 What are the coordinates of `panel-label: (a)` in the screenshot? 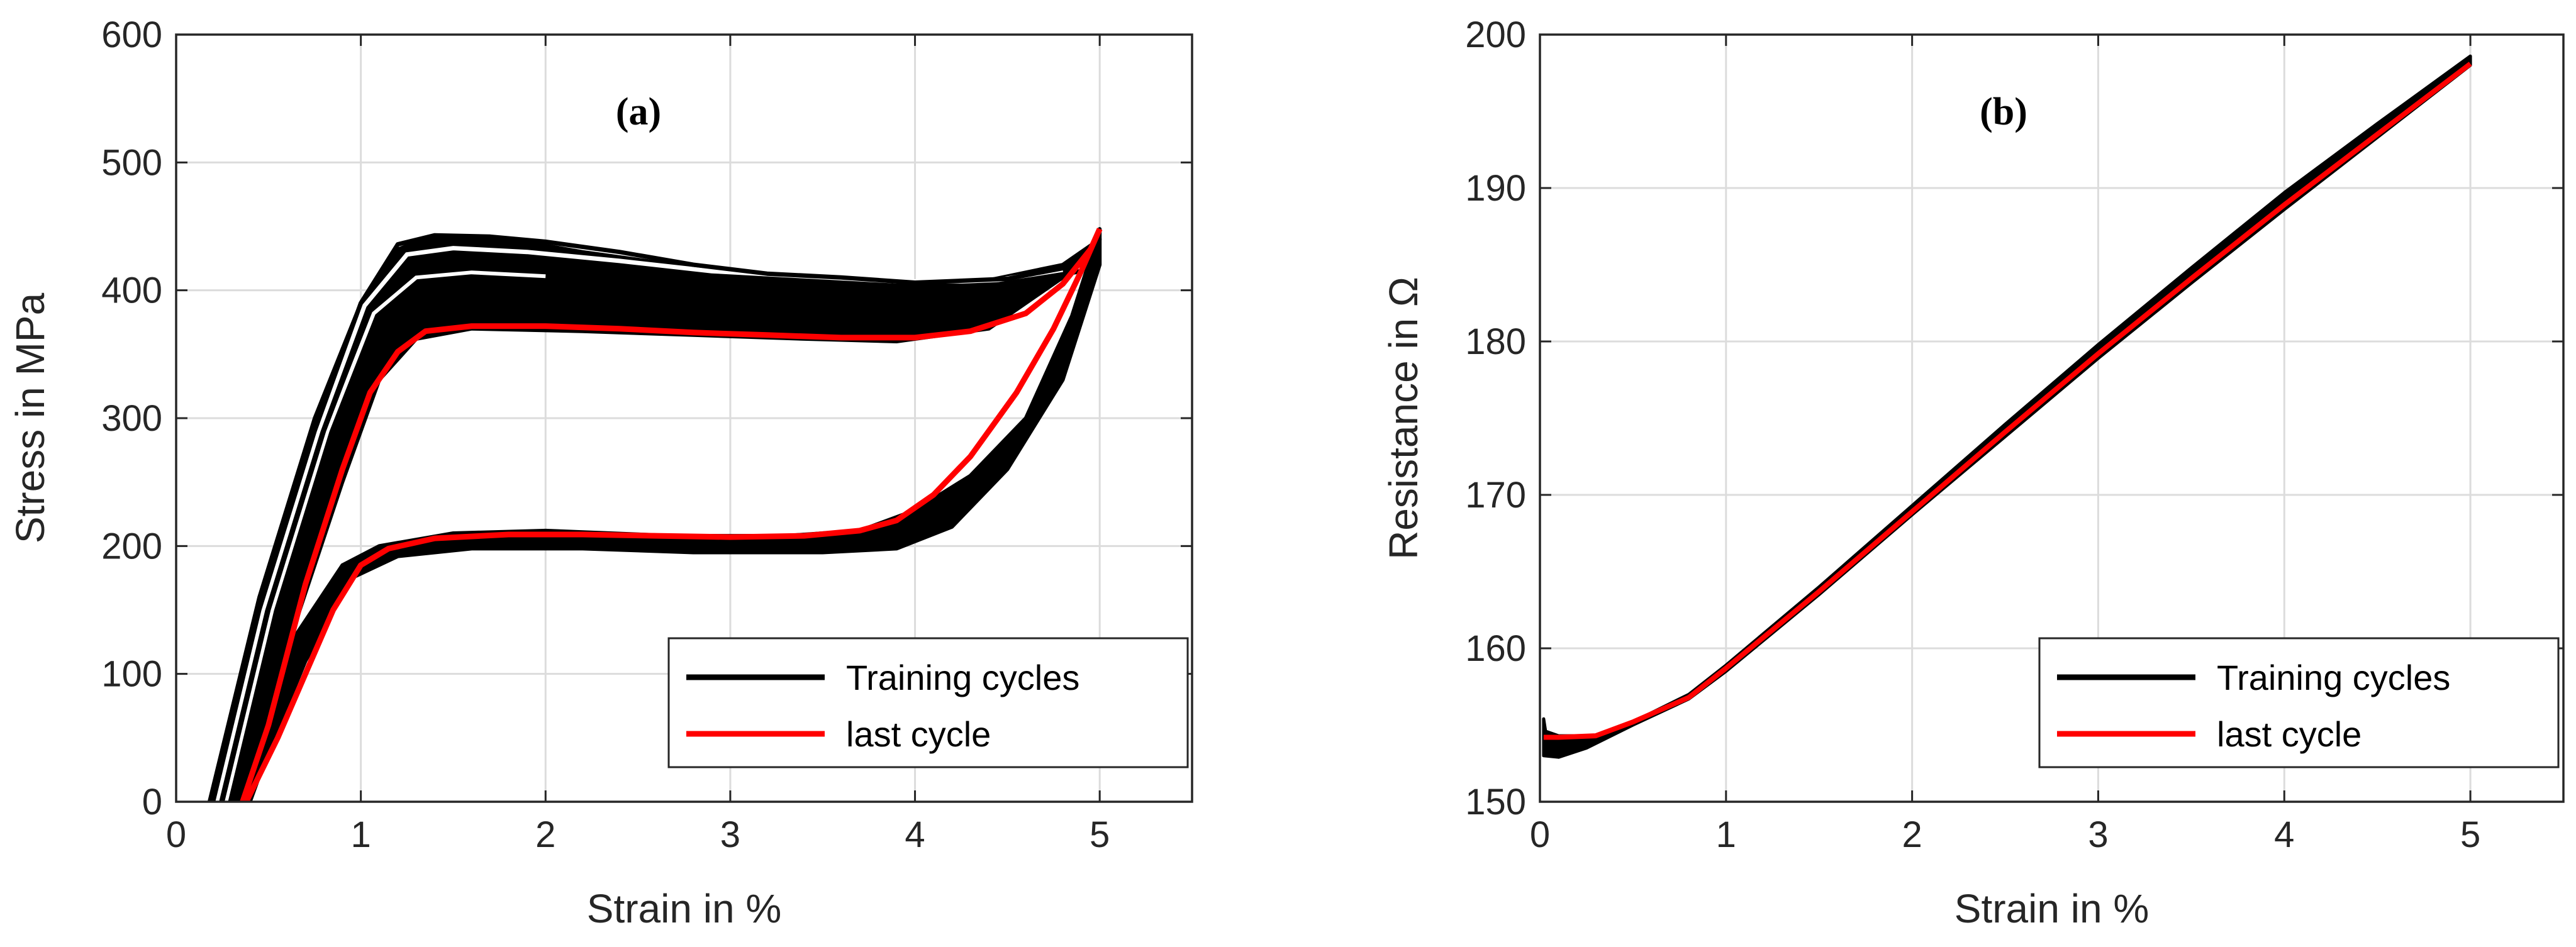 It's located at (638, 112).